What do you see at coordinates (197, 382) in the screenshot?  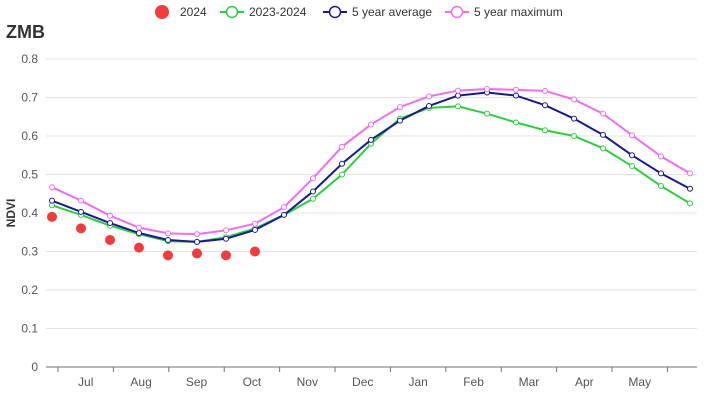 I see `x-tick-label: Sep` at bounding box center [197, 382].